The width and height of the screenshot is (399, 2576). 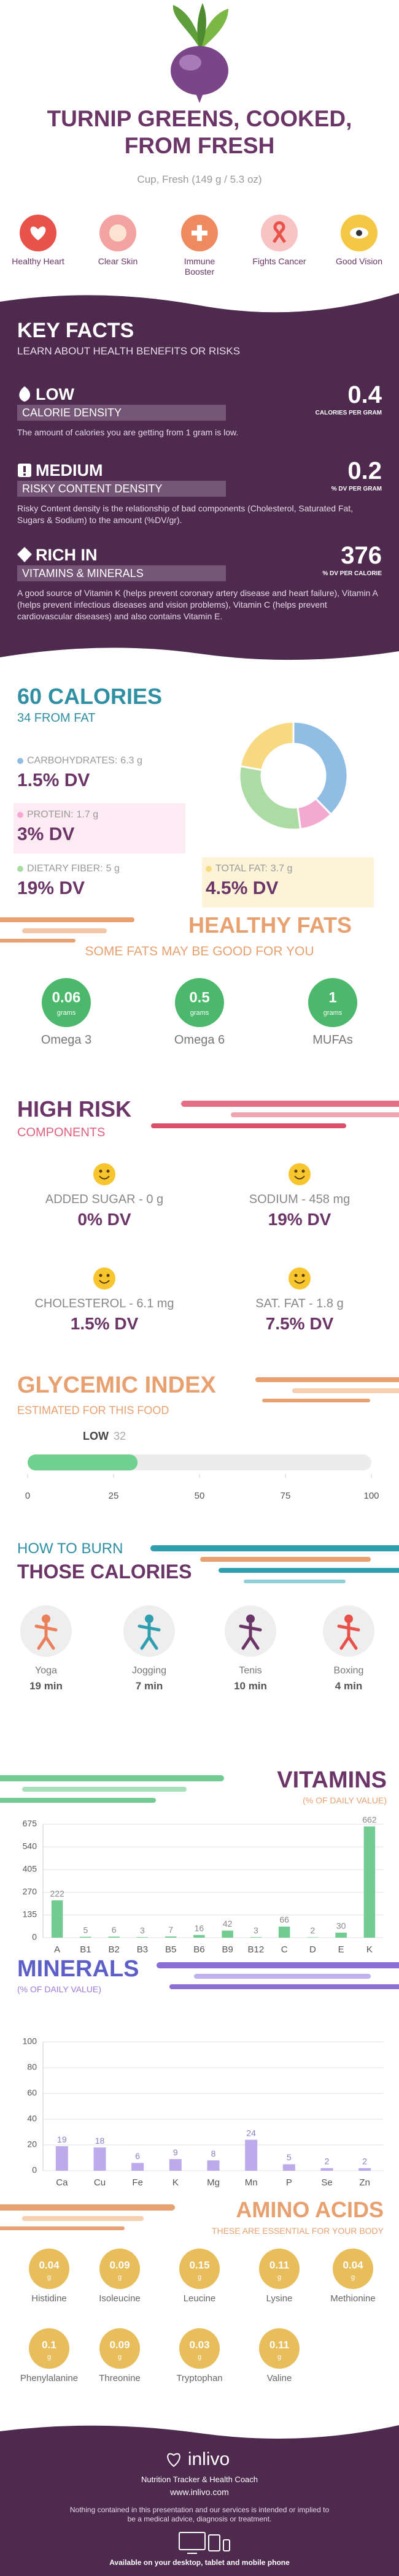 I want to click on amino-name: Histidine, so click(x=49, y=2298).